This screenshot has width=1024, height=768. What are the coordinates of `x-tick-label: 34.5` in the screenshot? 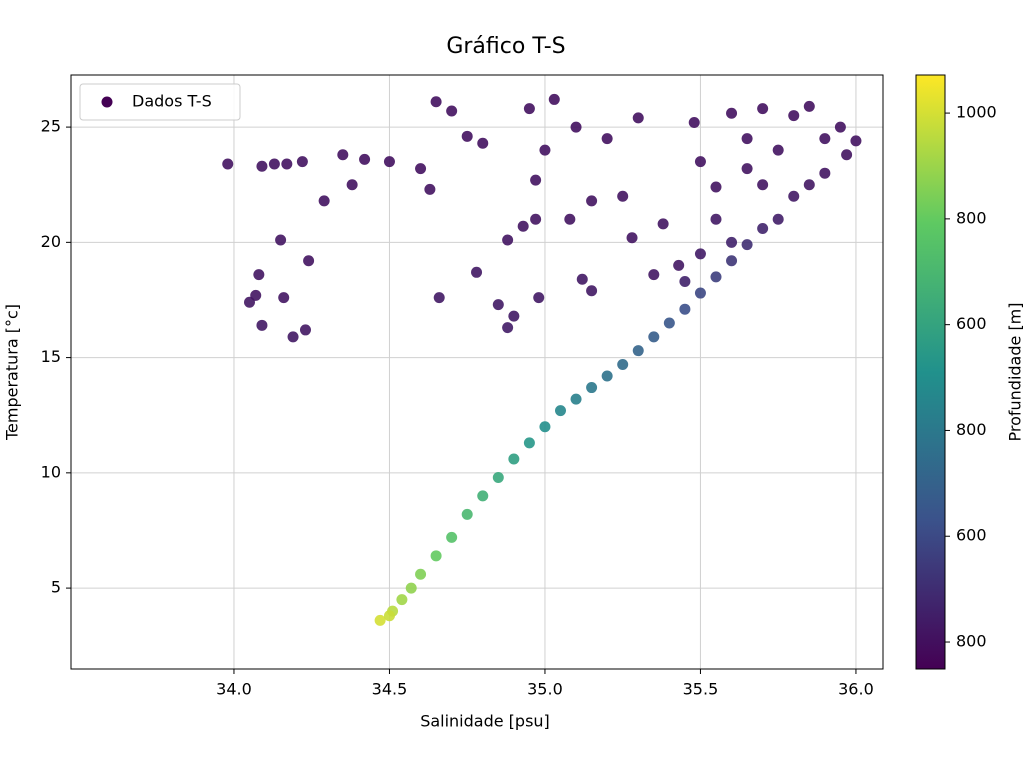 It's located at (390, 689).